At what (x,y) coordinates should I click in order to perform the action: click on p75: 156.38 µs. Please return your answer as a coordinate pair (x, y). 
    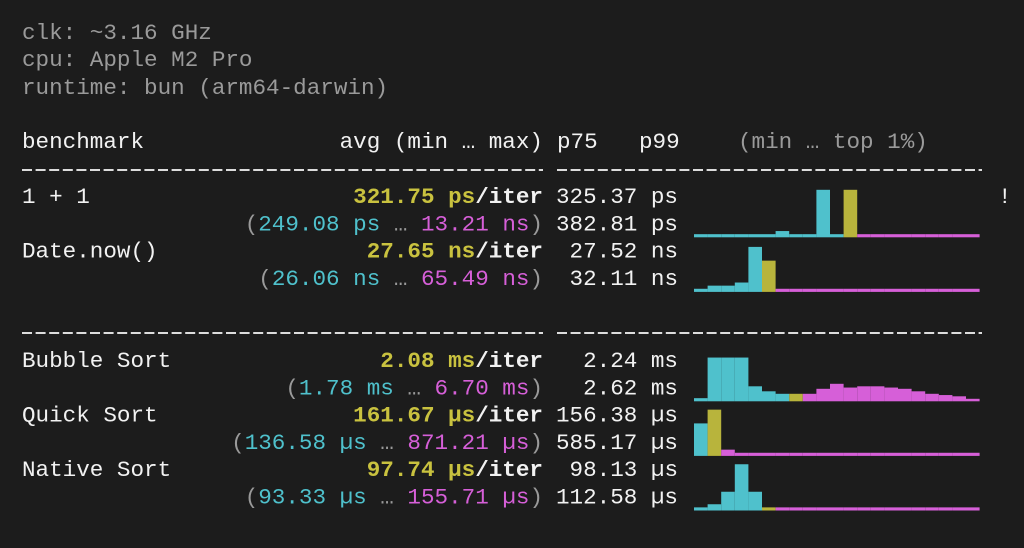
    Looking at the image, I should click on (617, 416).